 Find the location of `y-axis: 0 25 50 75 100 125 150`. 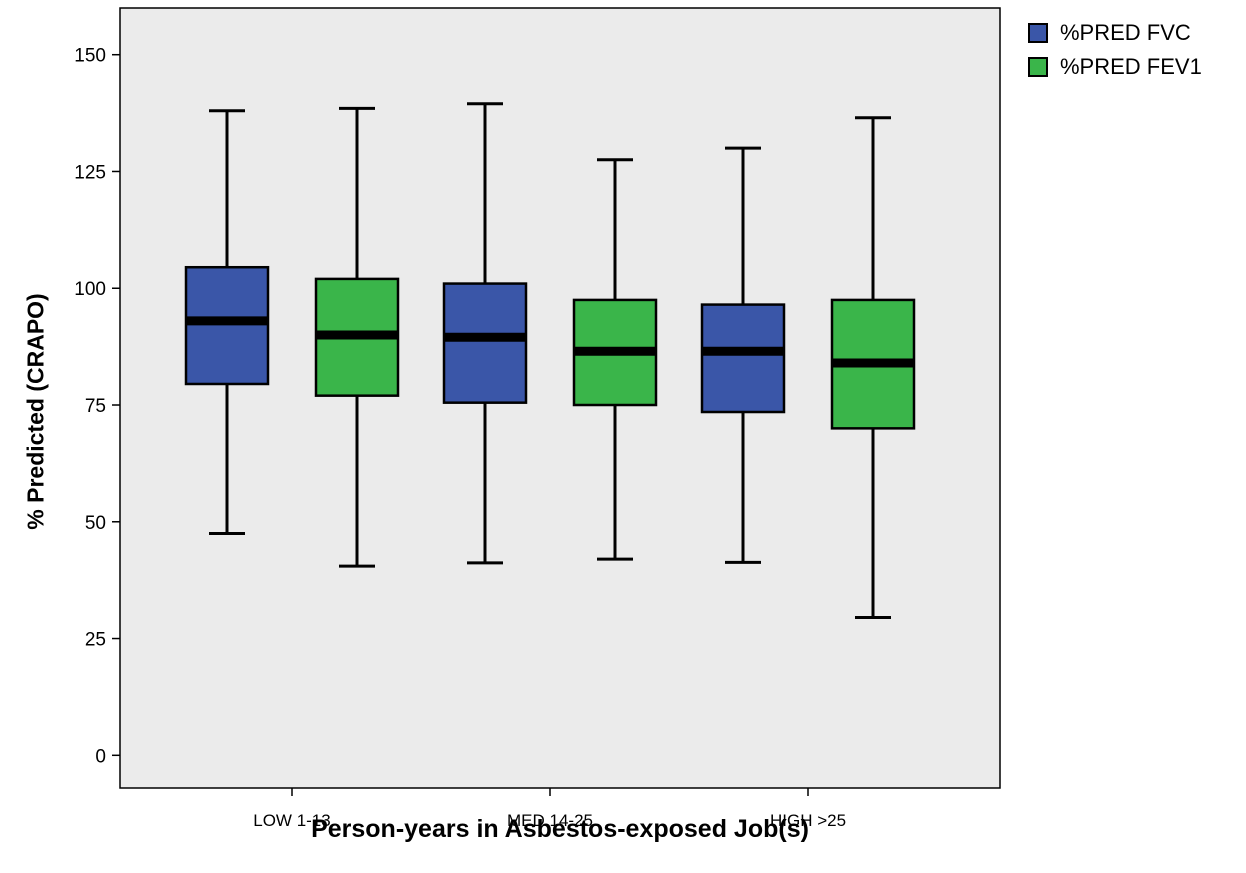

y-axis: 0 25 50 75 100 125 150 is located at coordinates (97, 406).